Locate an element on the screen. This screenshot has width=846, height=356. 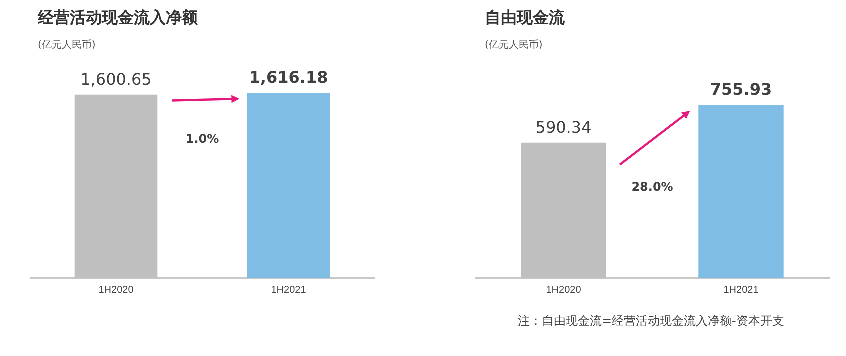
data-label: 1,616.18 is located at coordinates (288, 78).